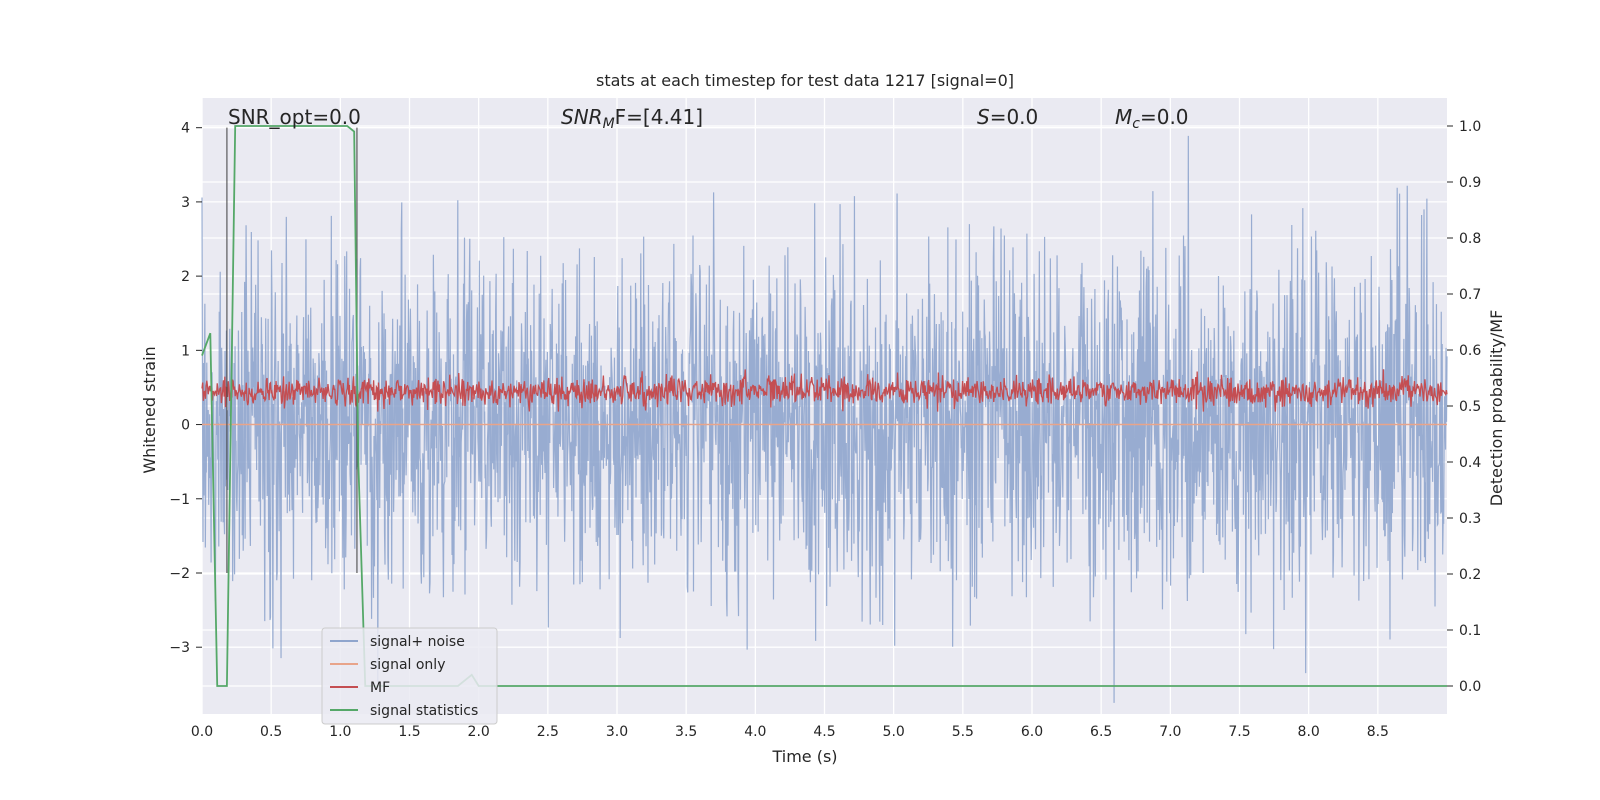 The height and width of the screenshot is (800, 1600). I want to click on y-left-tick-label: 0, so click(185, 426).